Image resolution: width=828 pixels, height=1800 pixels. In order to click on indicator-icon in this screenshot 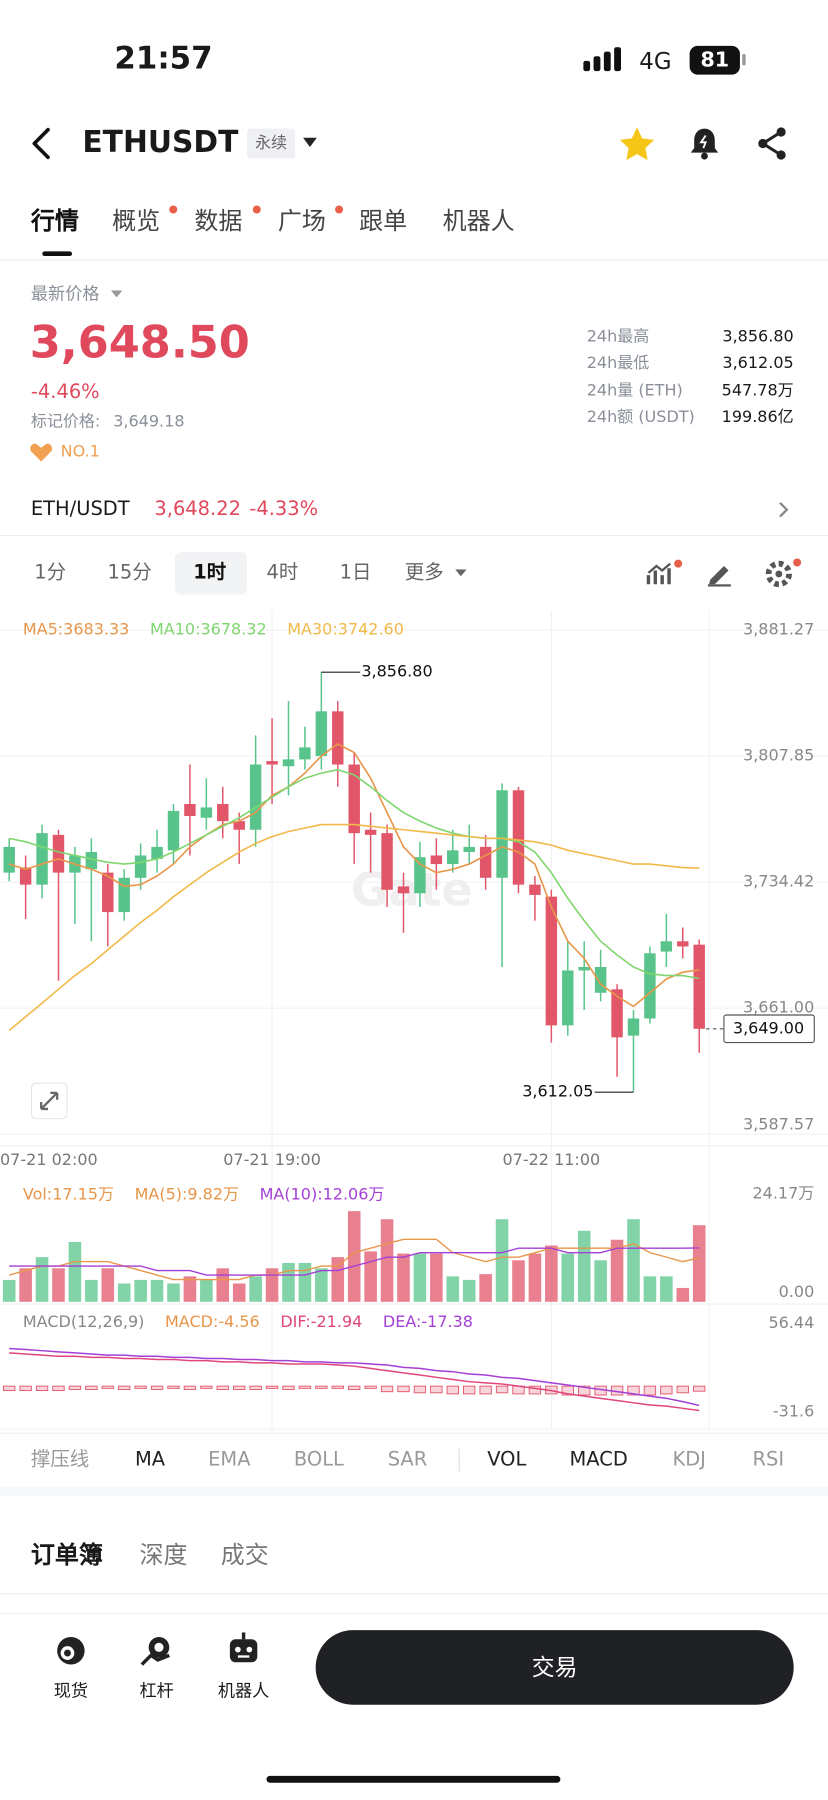, I will do `click(664, 573)`.